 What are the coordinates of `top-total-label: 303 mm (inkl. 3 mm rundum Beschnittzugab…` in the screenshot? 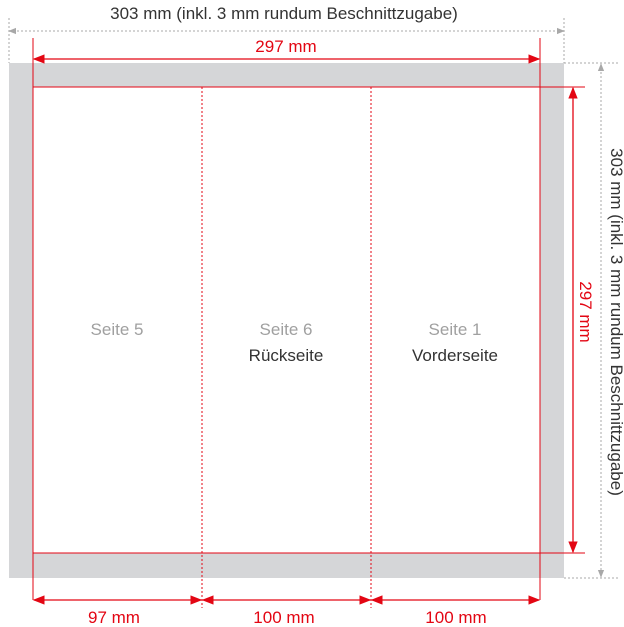 It's located at (284, 13).